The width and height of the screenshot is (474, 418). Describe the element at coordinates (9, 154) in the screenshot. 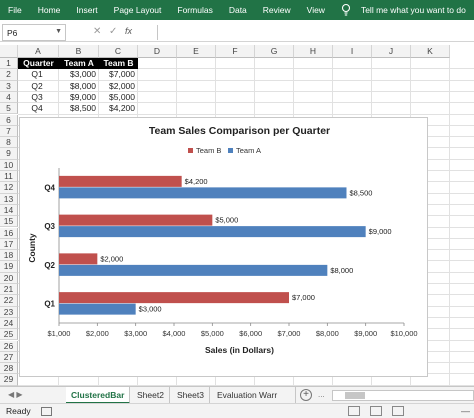

I see `row-header-9: 9` at that location.